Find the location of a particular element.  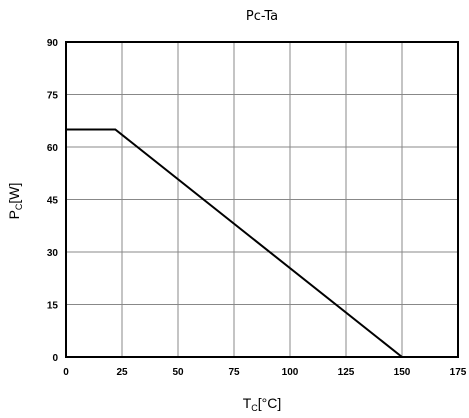

x-tick-label-7: 175 is located at coordinates (458, 372).